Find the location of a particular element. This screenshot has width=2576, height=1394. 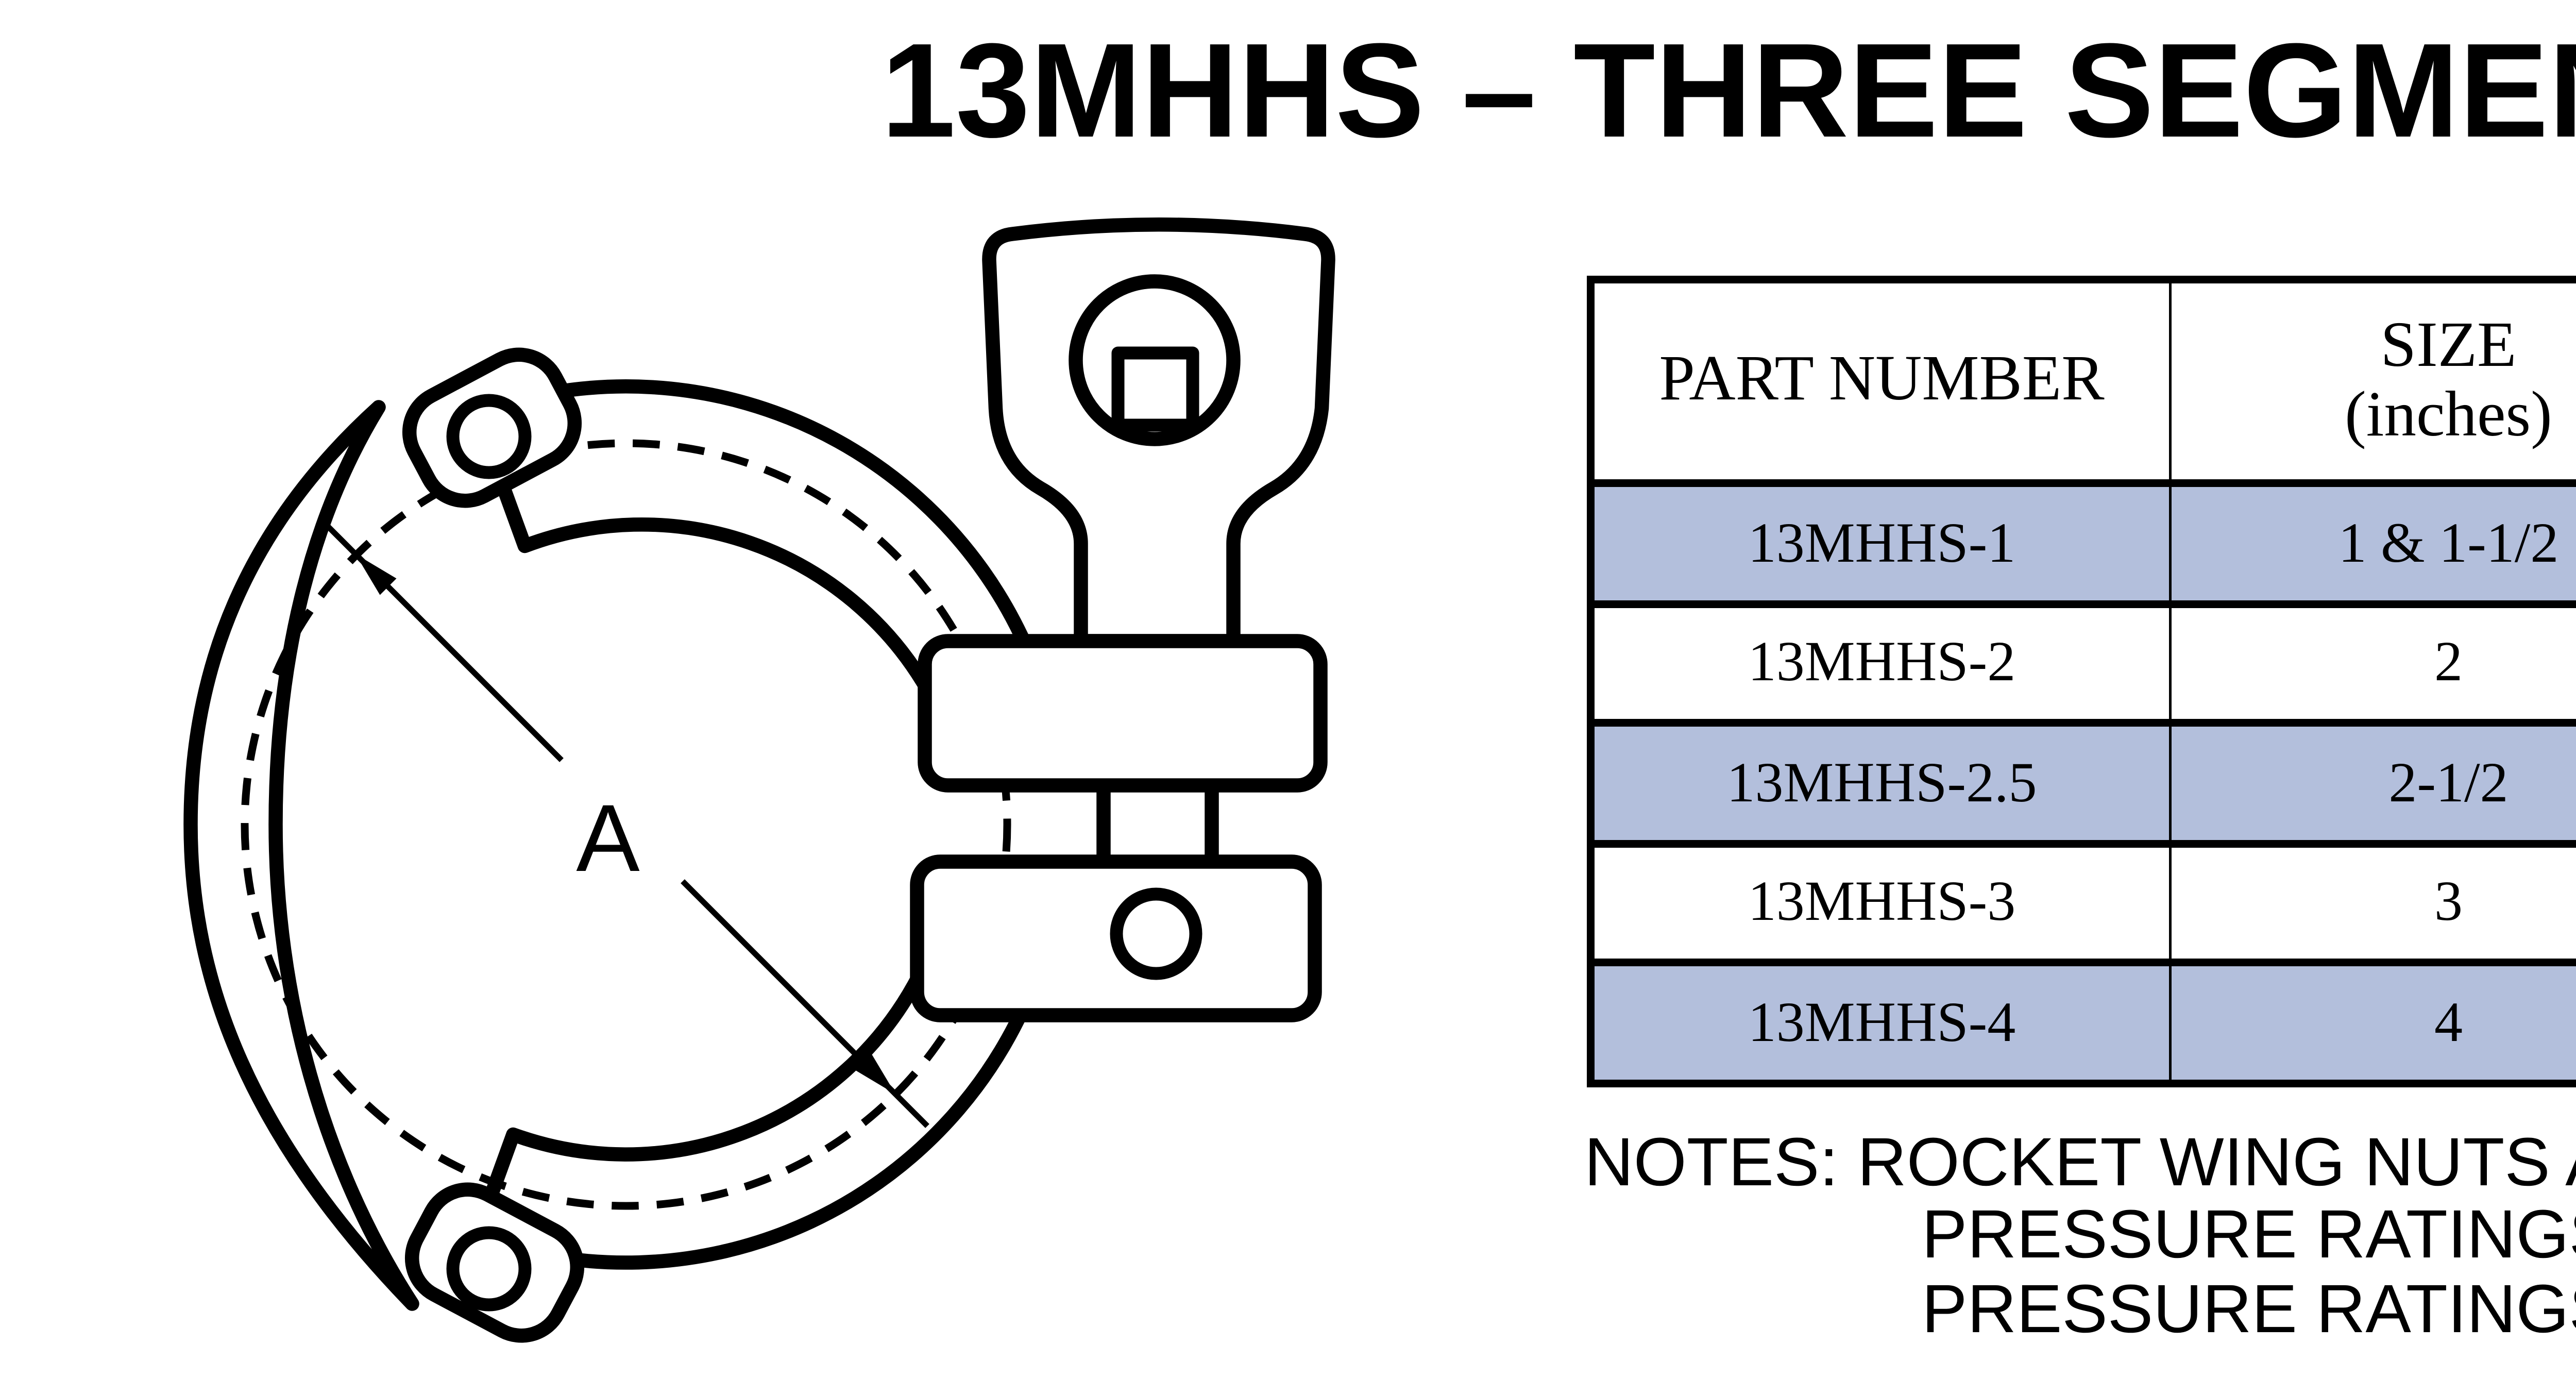

bottom-lug-hole is located at coordinates (489, 1269).